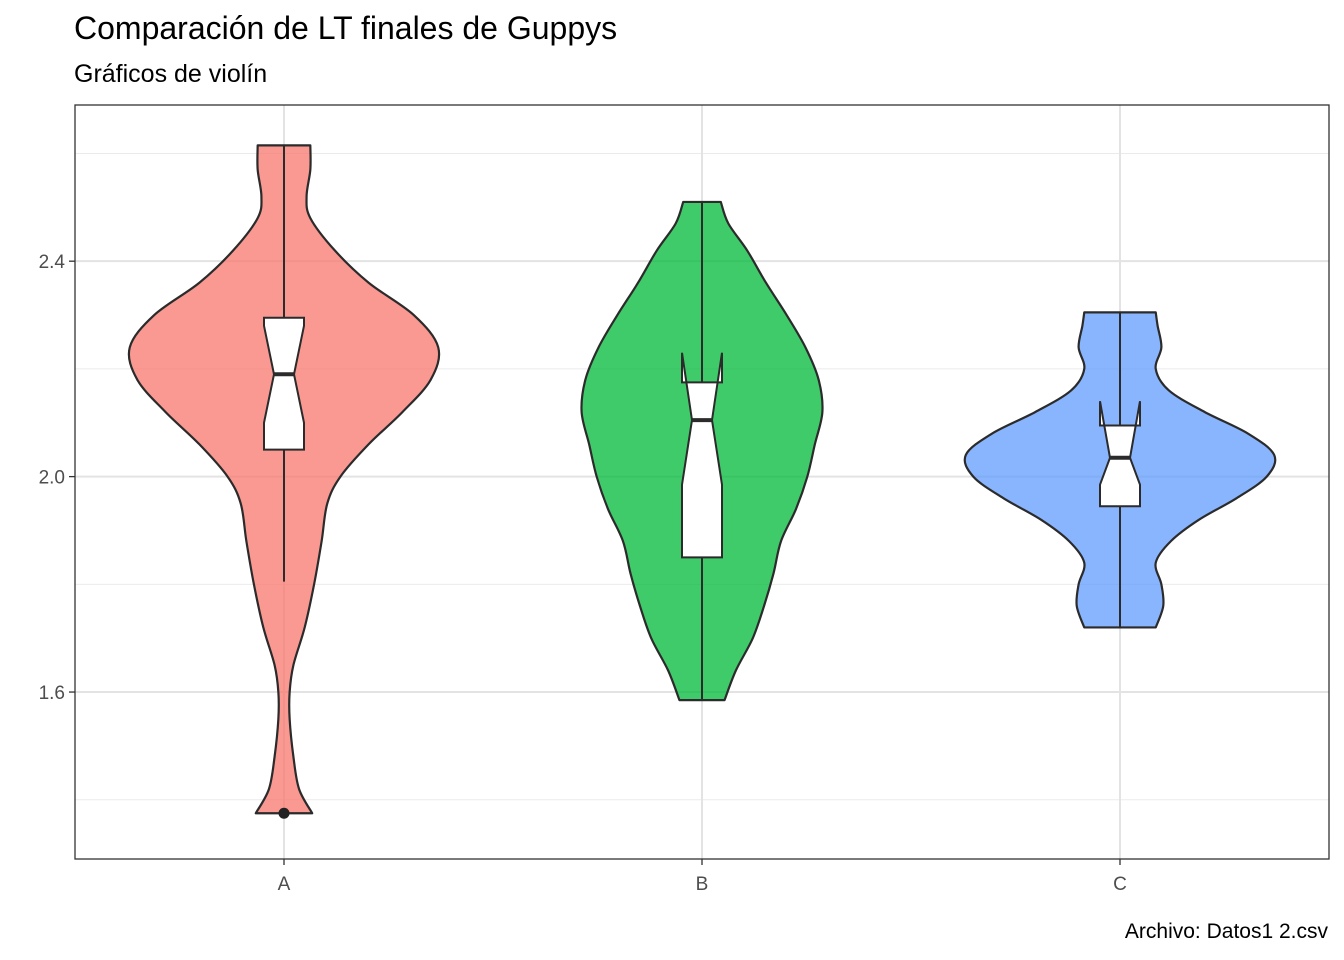 This screenshot has width=1344, height=960. Describe the element at coordinates (52, 693) in the screenshot. I see `y-tick-label: 1.6` at that location.